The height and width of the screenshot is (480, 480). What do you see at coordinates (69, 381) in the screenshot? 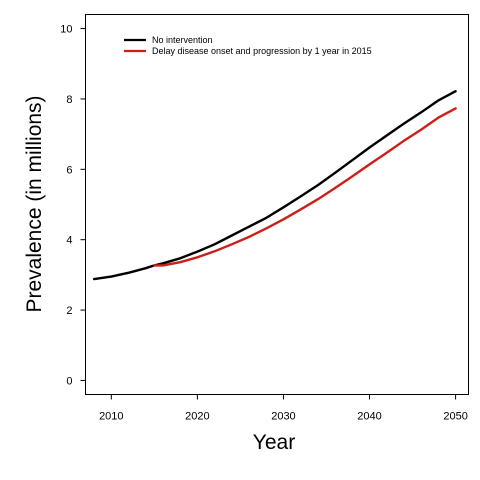
I see `y-tick-label: 0` at bounding box center [69, 381].